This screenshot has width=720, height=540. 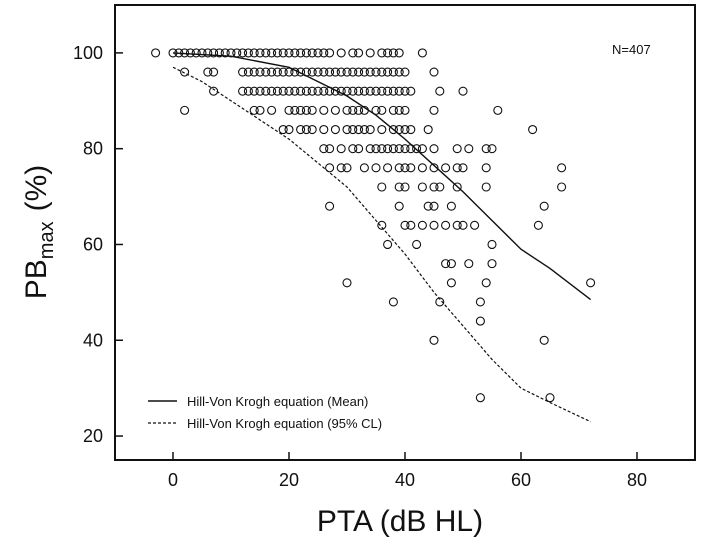 What do you see at coordinates (93, 340) in the screenshot?
I see `y-tick-label: 40` at bounding box center [93, 340].